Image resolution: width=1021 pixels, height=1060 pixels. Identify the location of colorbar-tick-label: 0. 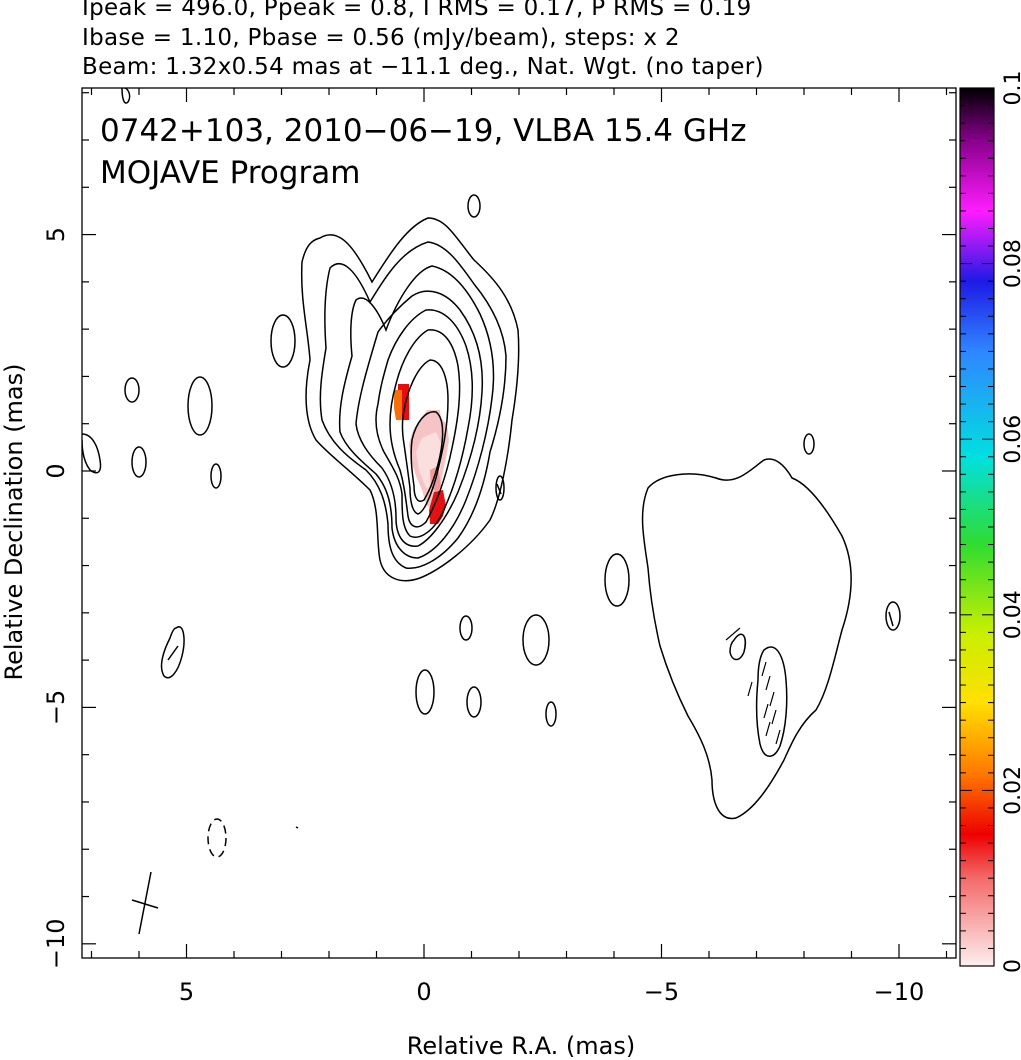
(1011, 966).